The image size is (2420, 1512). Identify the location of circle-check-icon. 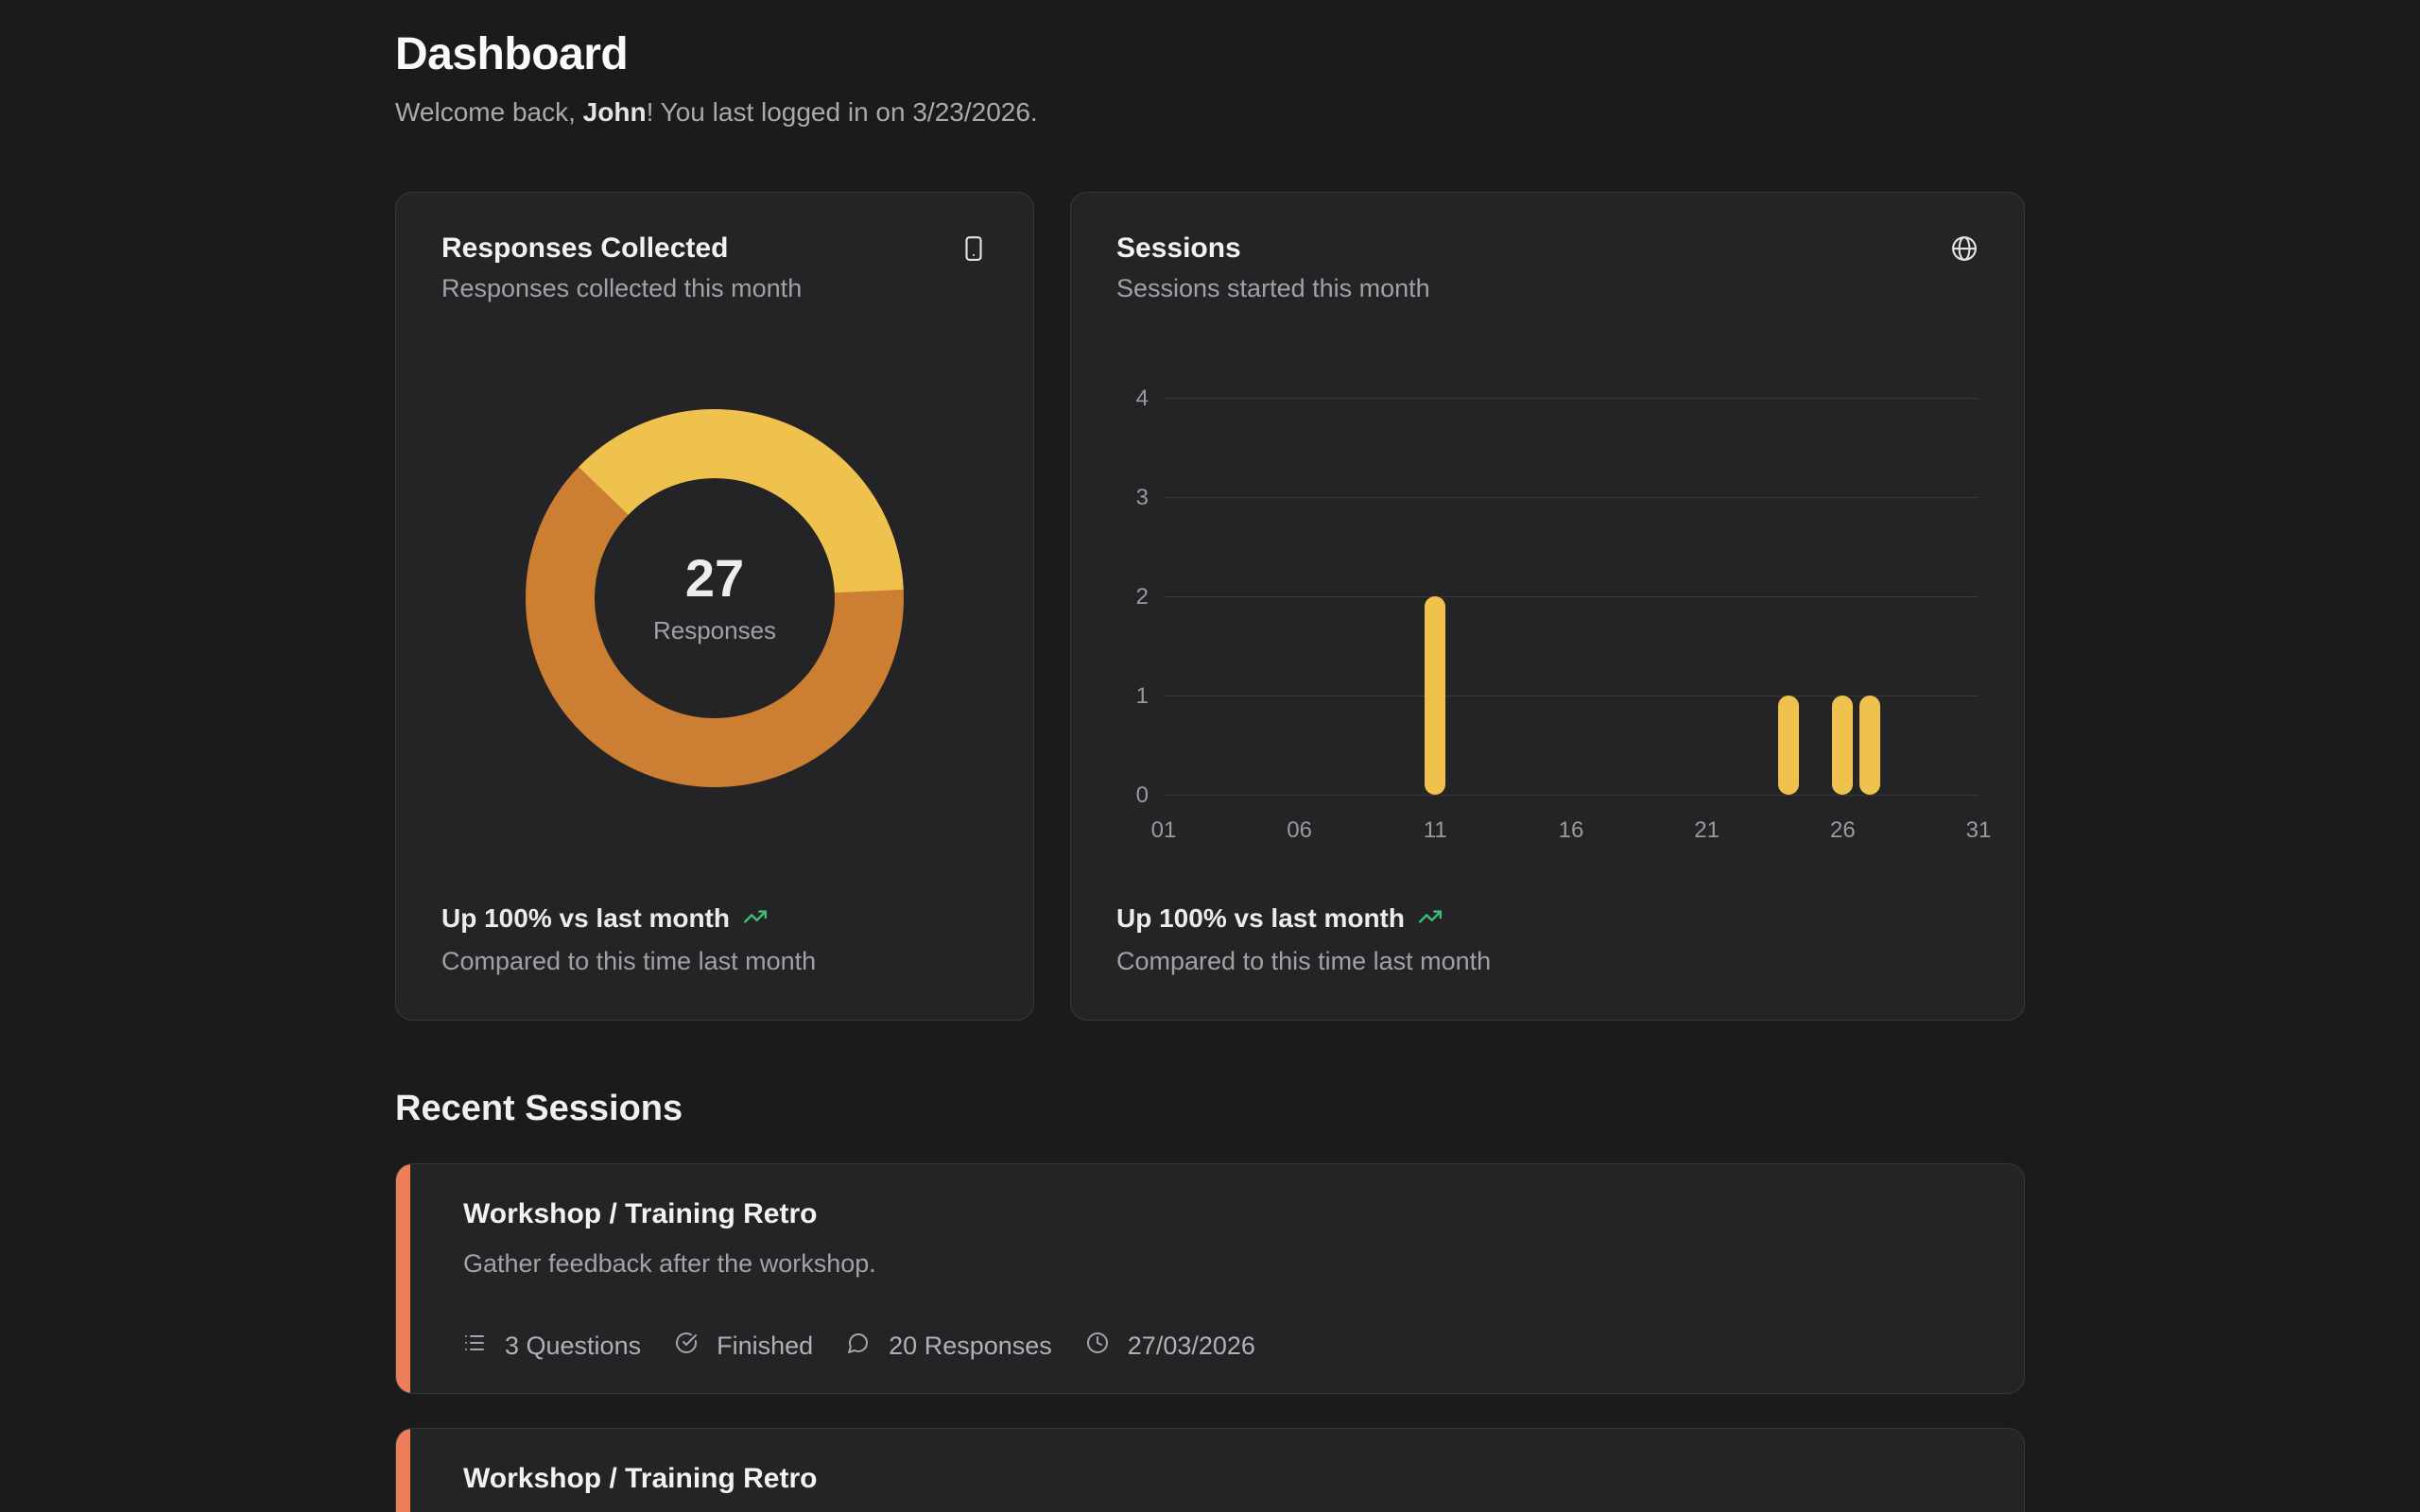
(686, 1346).